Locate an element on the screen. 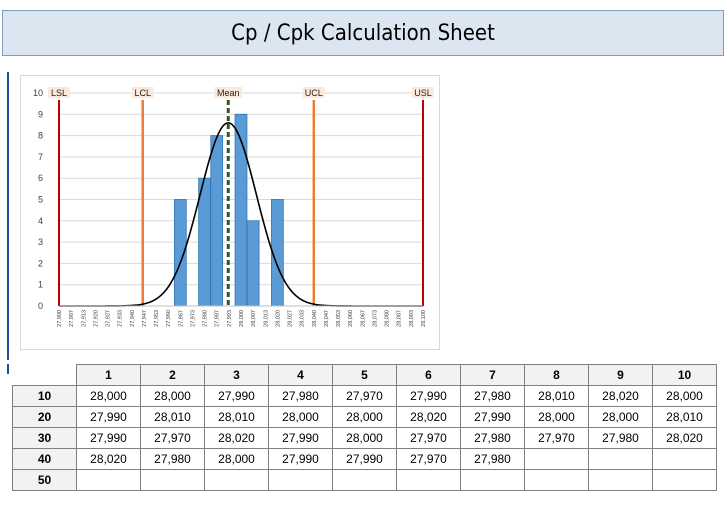 Image resolution: width=728 pixels, height=520 pixels. row-header: 30 is located at coordinates (44, 438).